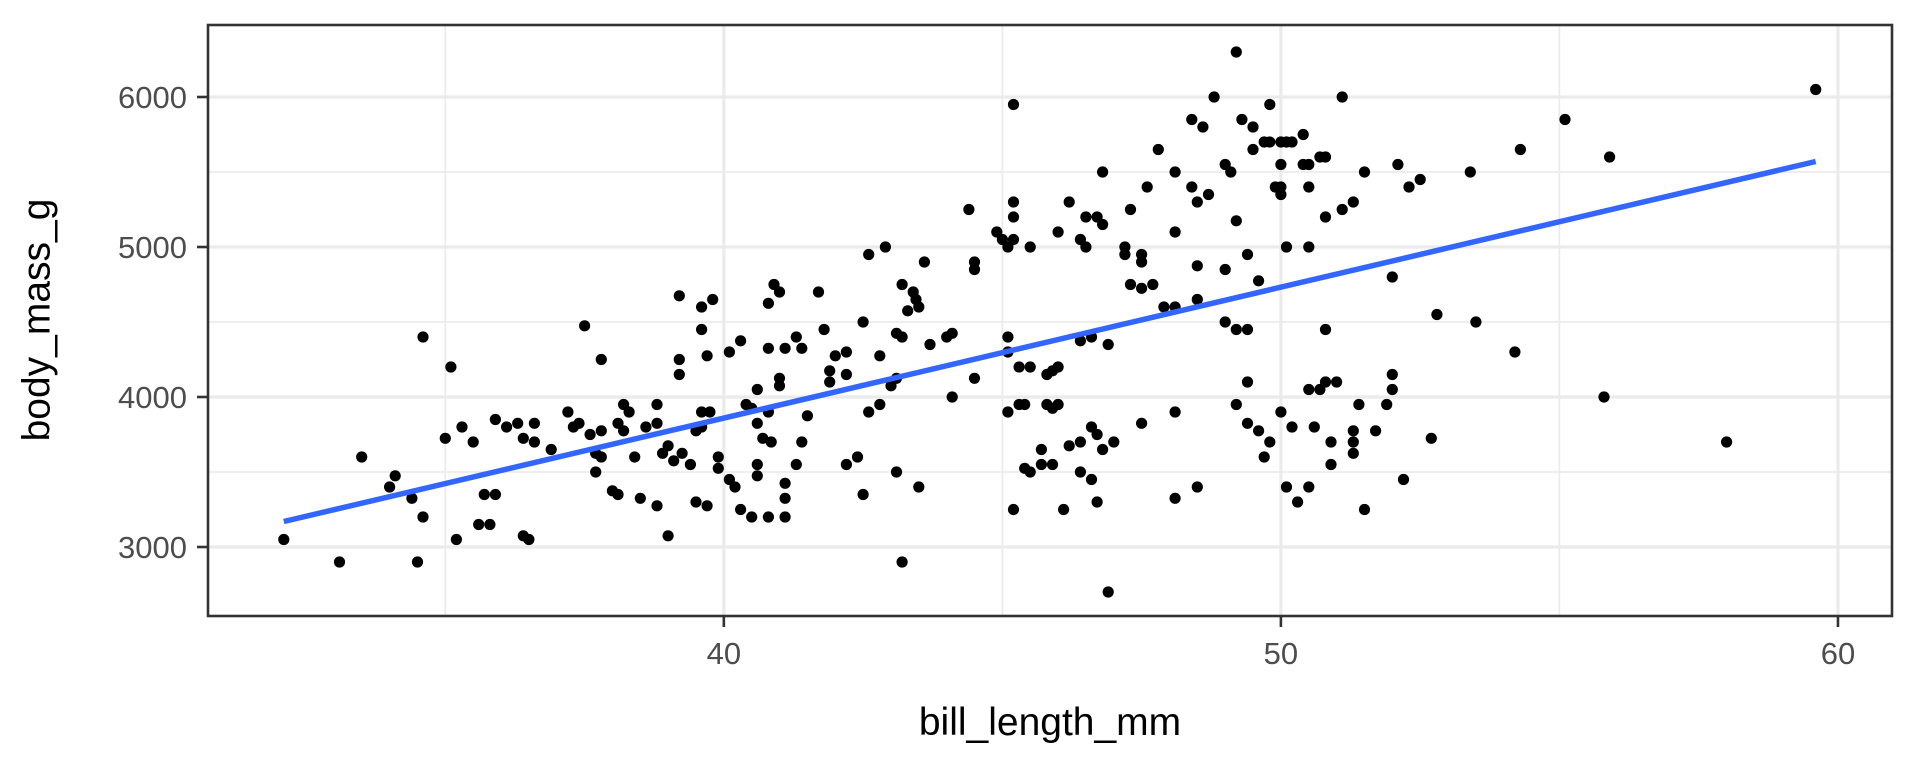  What do you see at coordinates (37, 320) in the screenshot?
I see `y-axis-title: body_mass_g` at bounding box center [37, 320].